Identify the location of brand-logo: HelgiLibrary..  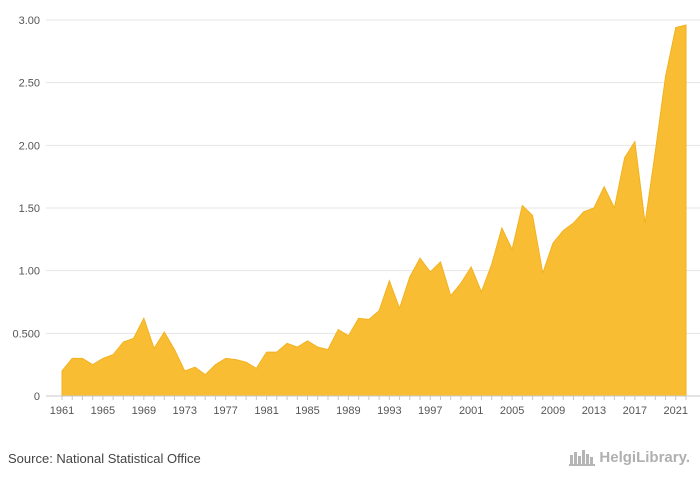
(629, 457).